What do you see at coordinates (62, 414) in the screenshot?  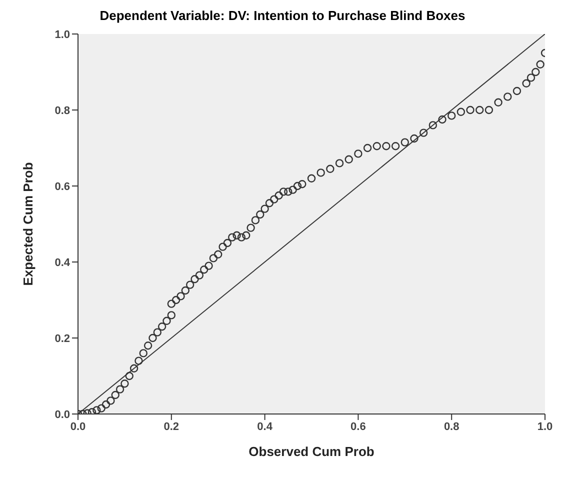 I see `y-tick-label: 0.0` at bounding box center [62, 414].